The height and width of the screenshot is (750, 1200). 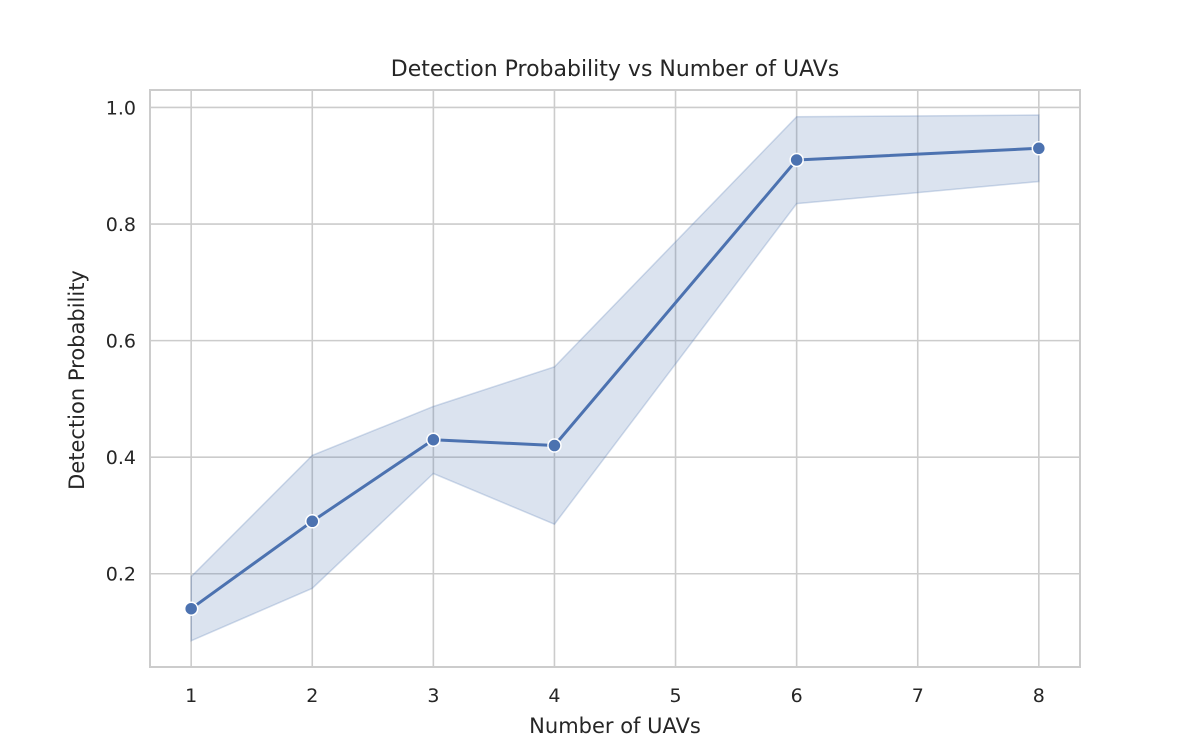 What do you see at coordinates (676, 696) in the screenshot?
I see `x-tick-label: 5` at bounding box center [676, 696].